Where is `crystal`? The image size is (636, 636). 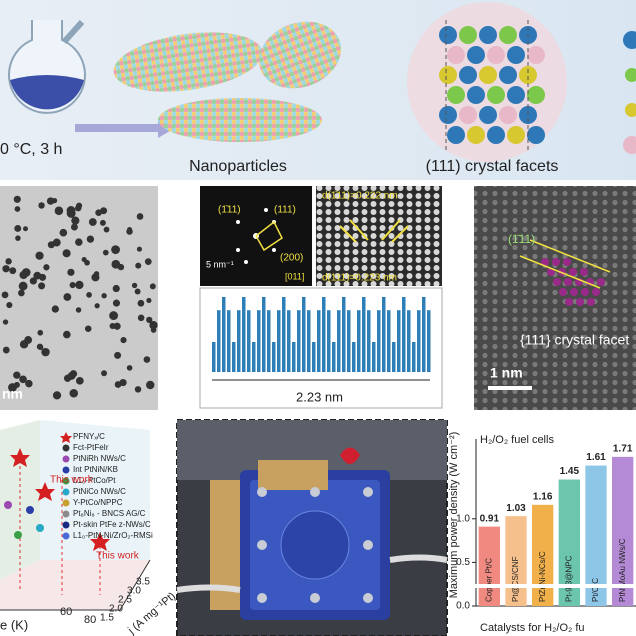 crystal is located at coordinates (487, 82).